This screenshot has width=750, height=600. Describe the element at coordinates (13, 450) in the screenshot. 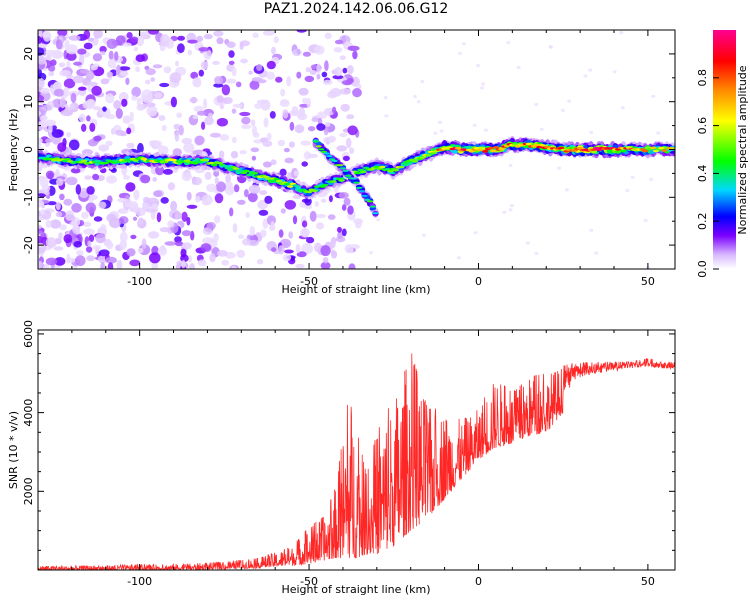

I see `snr-y-axis-label: SNR (10 * v/v)` at that location.